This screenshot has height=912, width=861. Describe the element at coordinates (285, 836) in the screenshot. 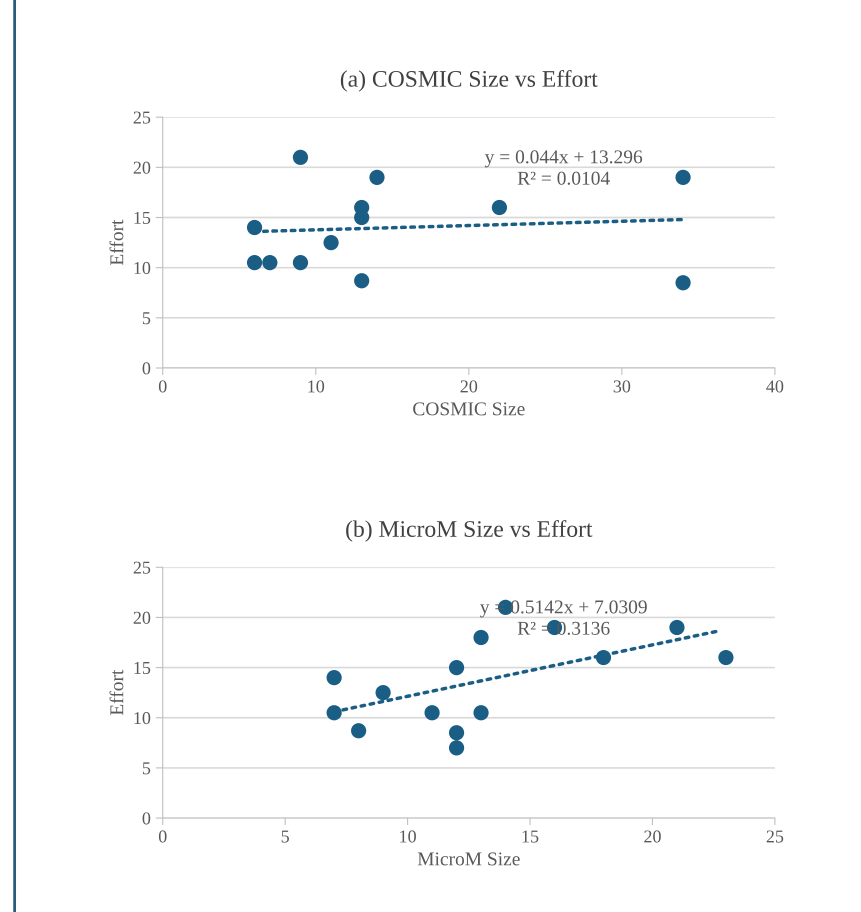

I see `x-tick-label: 5` at that location.